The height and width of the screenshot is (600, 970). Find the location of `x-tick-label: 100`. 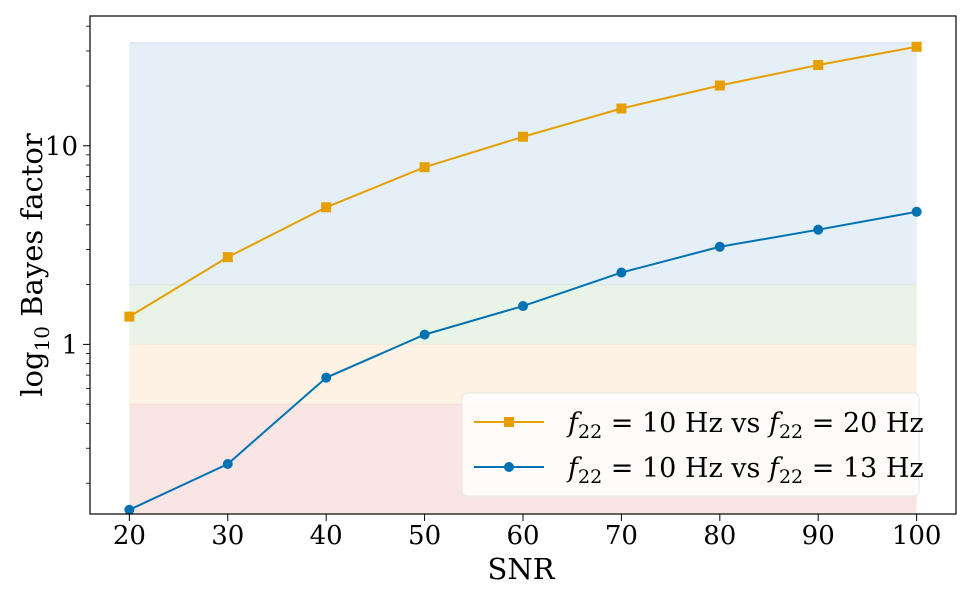

x-tick-label: 100 is located at coordinates (917, 536).